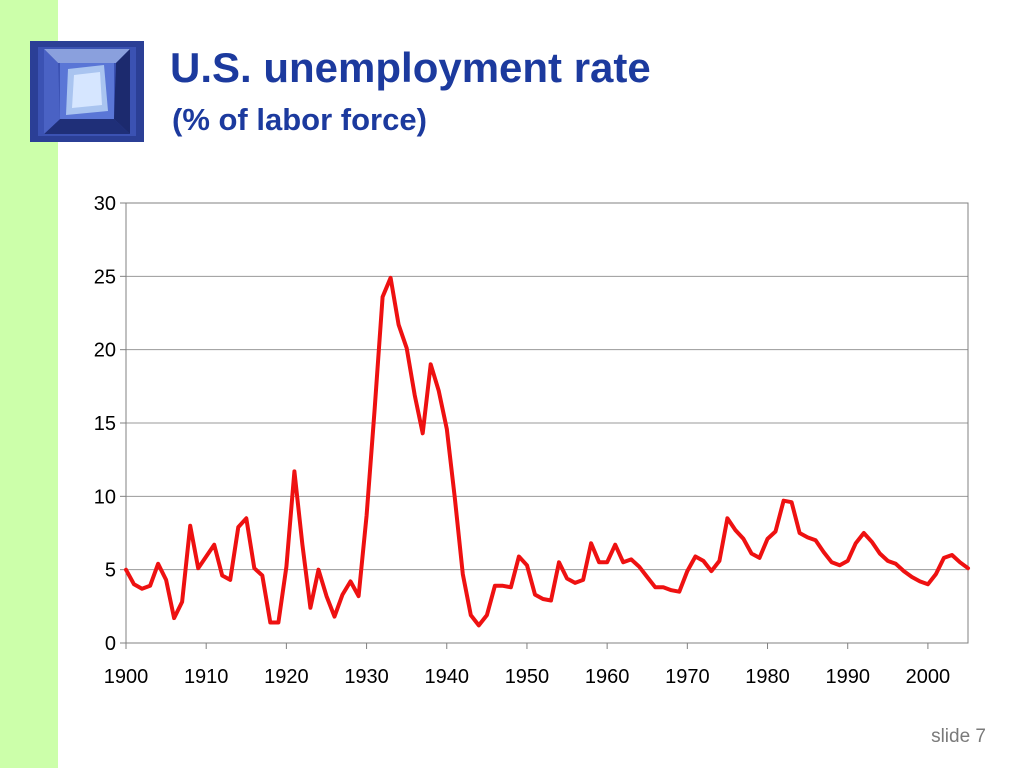 Image resolution: width=1024 pixels, height=768 pixels. What do you see at coordinates (105, 497) in the screenshot?
I see `y-tick-label: 10` at bounding box center [105, 497].